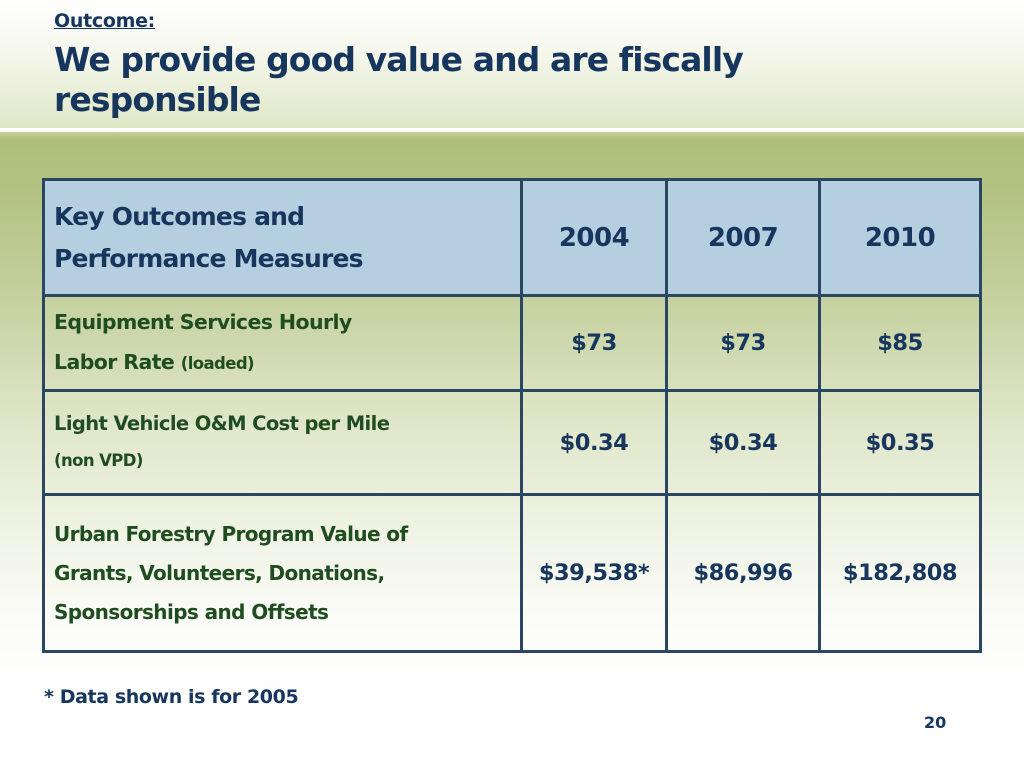 The image size is (1024, 768). Describe the element at coordinates (900, 237) in the screenshot. I see `header-year-2010: 2010` at that location.